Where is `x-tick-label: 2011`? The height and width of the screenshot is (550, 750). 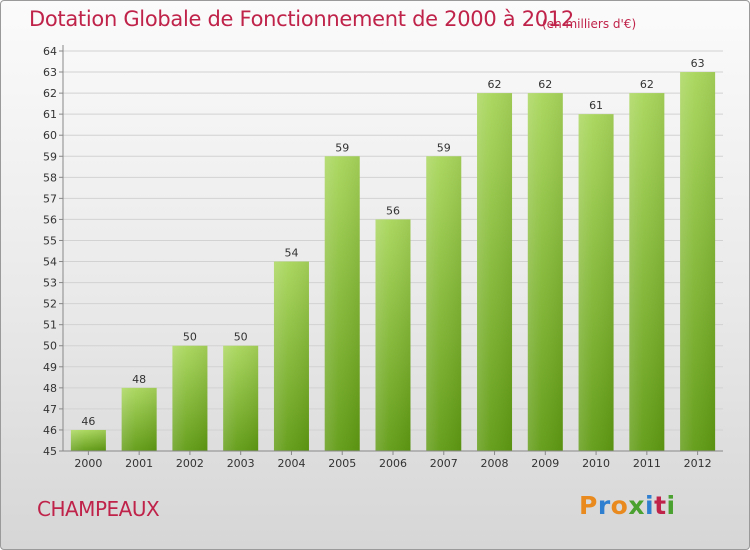 x-tick-label: 2011 is located at coordinates (647, 463).